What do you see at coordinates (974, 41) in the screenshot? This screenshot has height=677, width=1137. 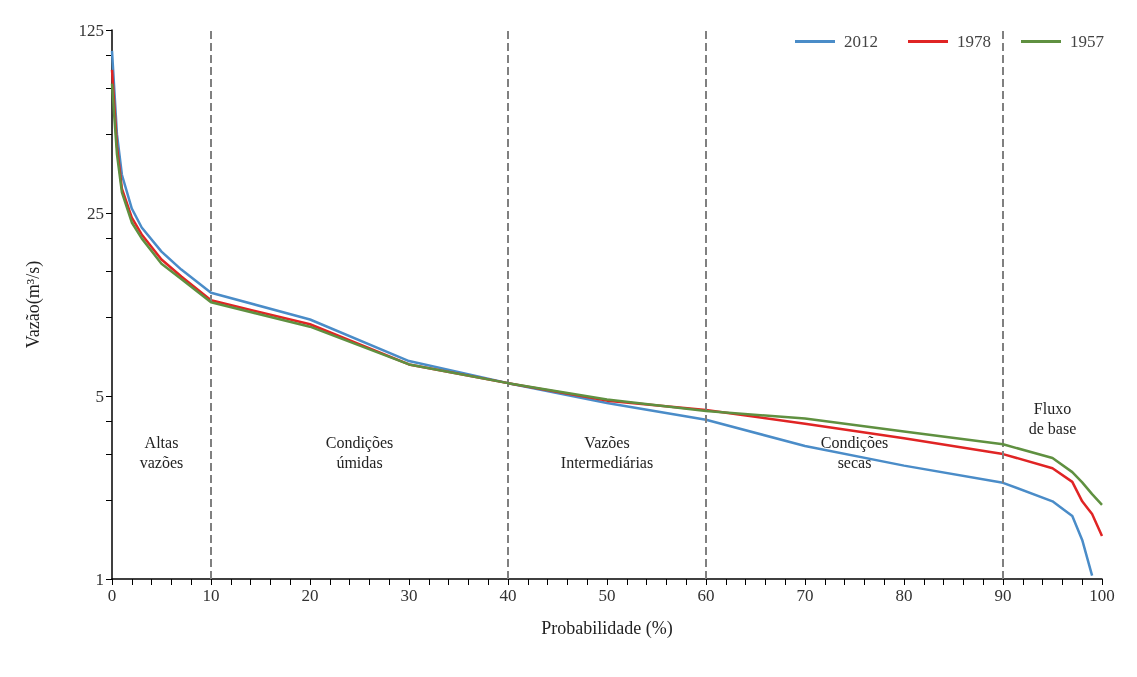 I see `legend-label: 1978` at bounding box center [974, 41].